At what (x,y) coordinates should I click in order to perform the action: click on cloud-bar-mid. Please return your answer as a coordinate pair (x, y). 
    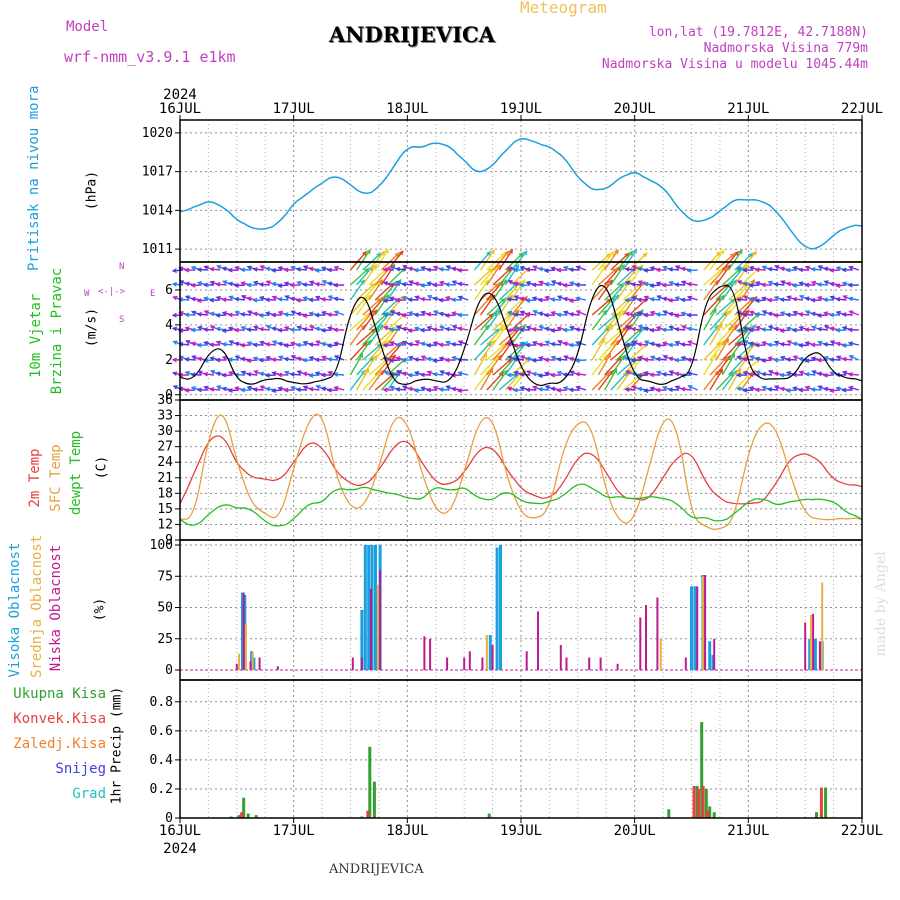
    Looking at the image, I should click on (822, 626).